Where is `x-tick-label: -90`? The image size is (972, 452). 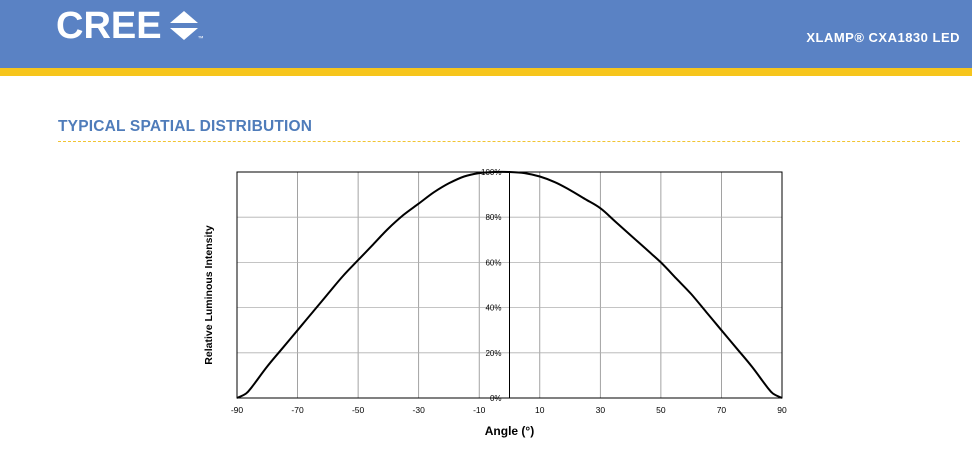
x-tick-label: -90 is located at coordinates (237, 410).